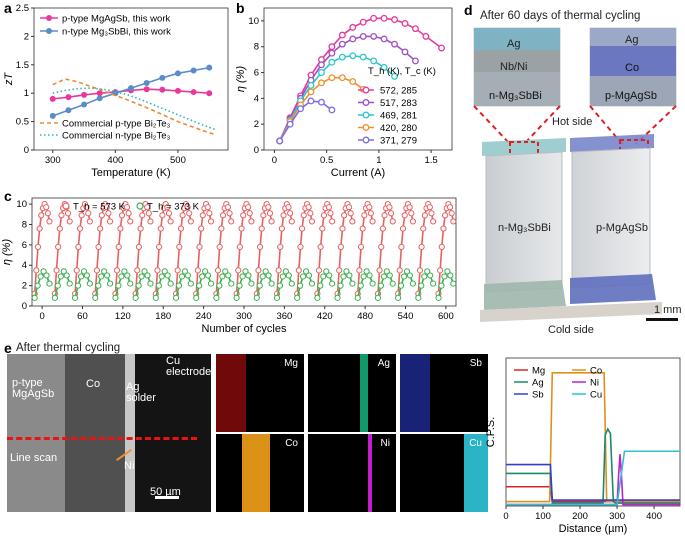 Image resolution: width=685 pixels, height=536 pixels. Describe the element at coordinates (593, 432) in the screenshot. I see `plot-frame` at that location.